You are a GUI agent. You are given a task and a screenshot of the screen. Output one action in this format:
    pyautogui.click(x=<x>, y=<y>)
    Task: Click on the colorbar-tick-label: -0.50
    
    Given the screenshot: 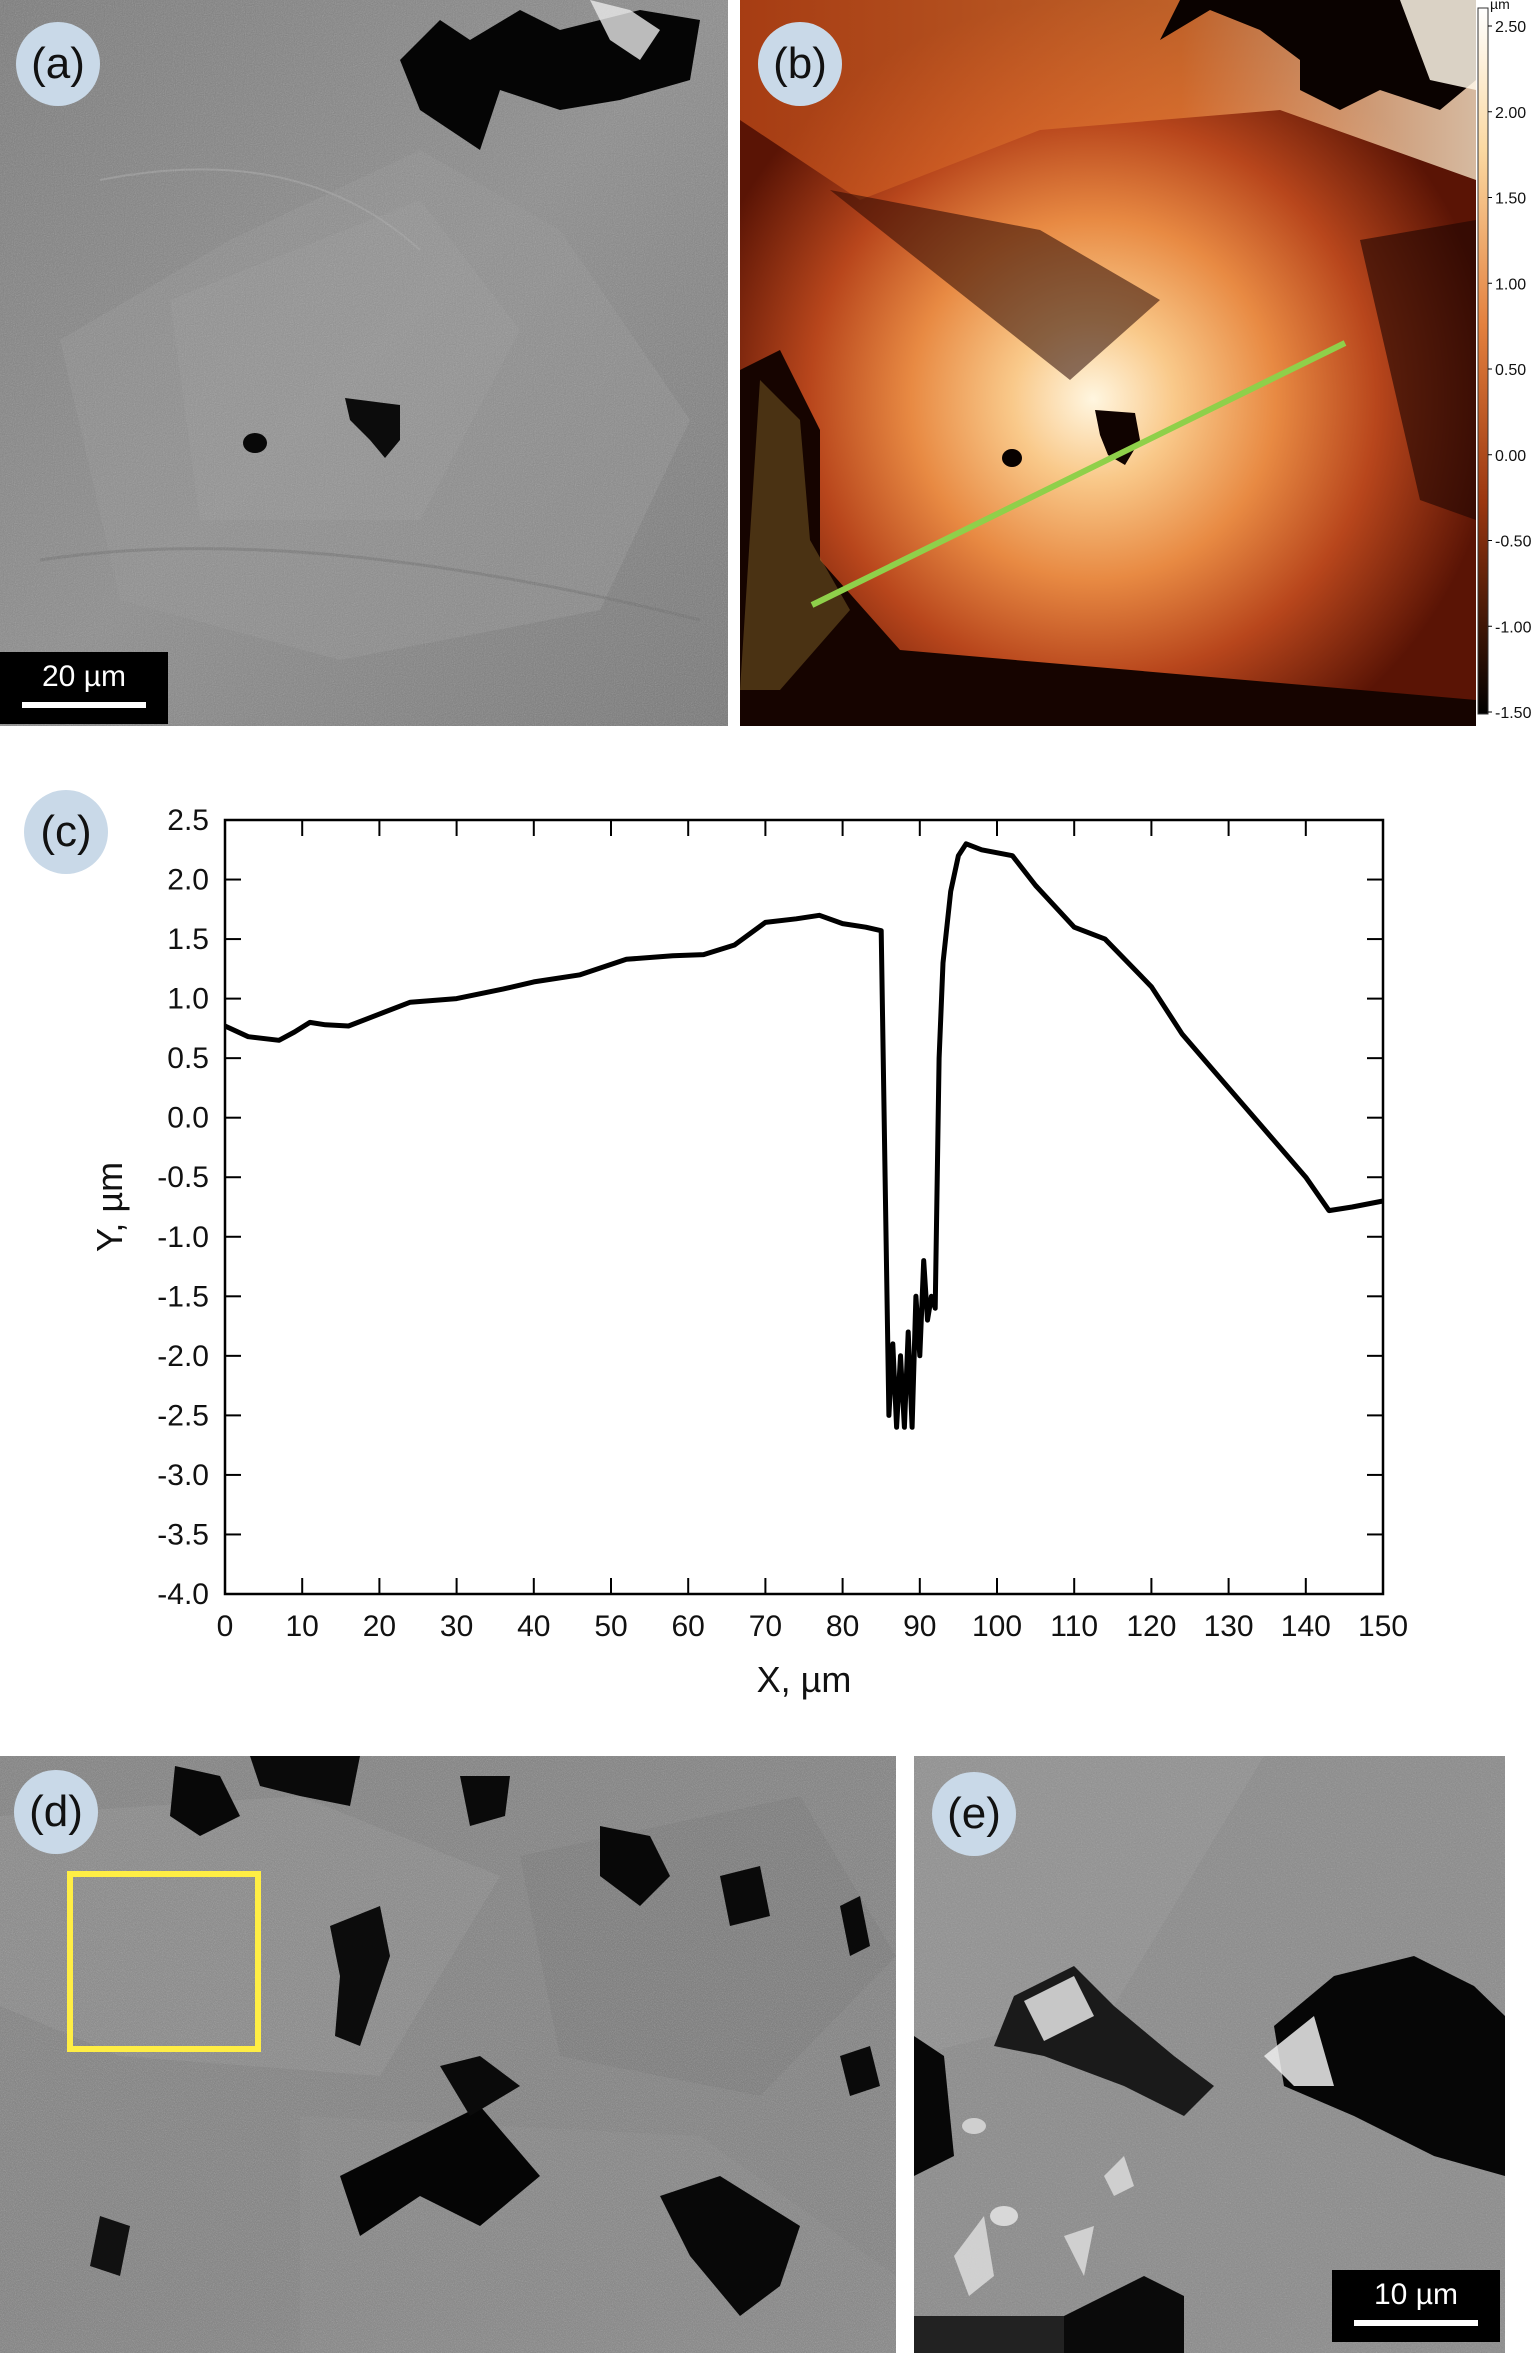 What is the action you would take?
    pyautogui.click(x=1513, y=542)
    